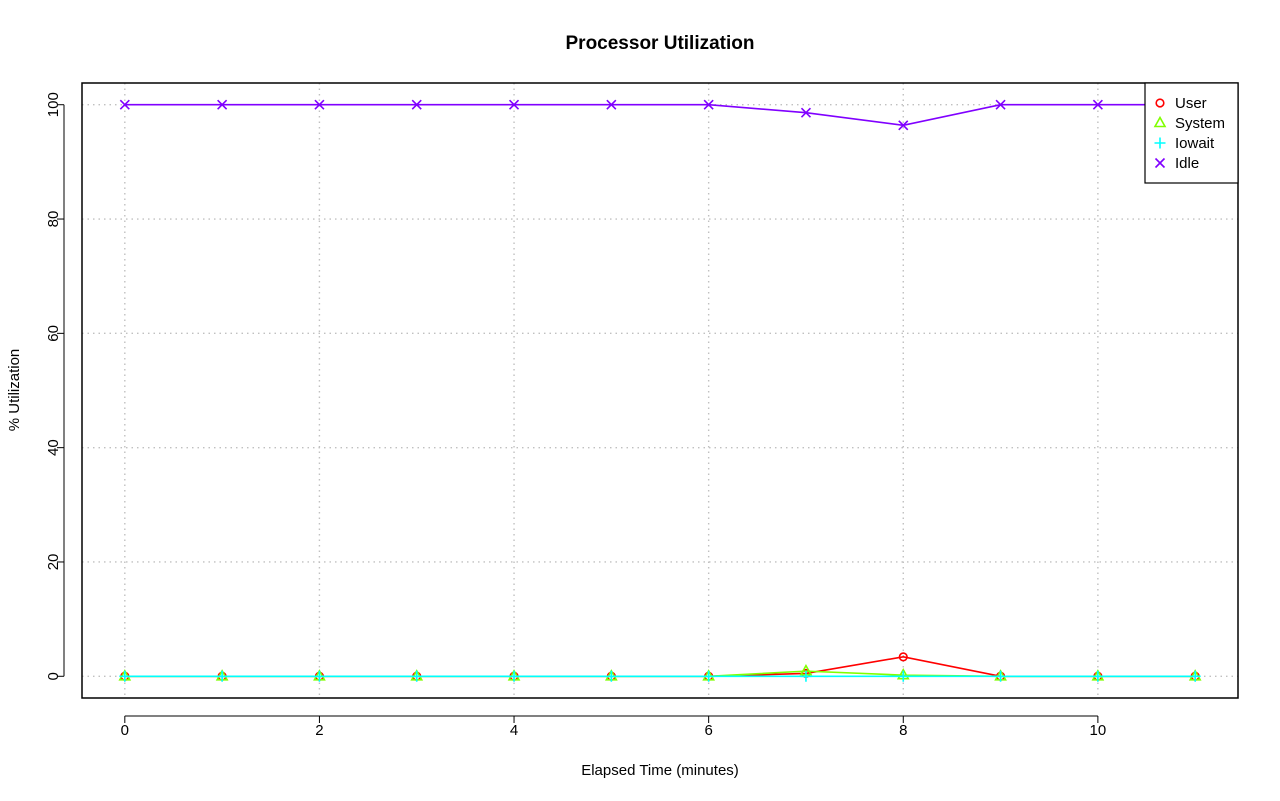 The height and width of the screenshot is (801, 1280). Describe the element at coordinates (53, 676) in the screenshot. I see `y-tick-label: 0` at that location.